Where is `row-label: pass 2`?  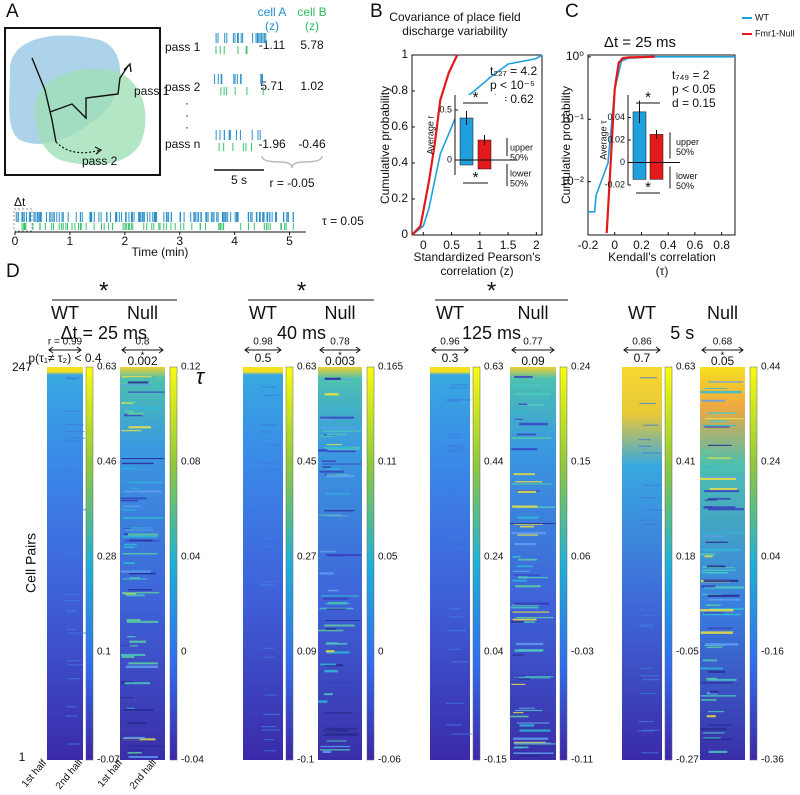 row-label: pass 2 is located at coordinates (183, 87).